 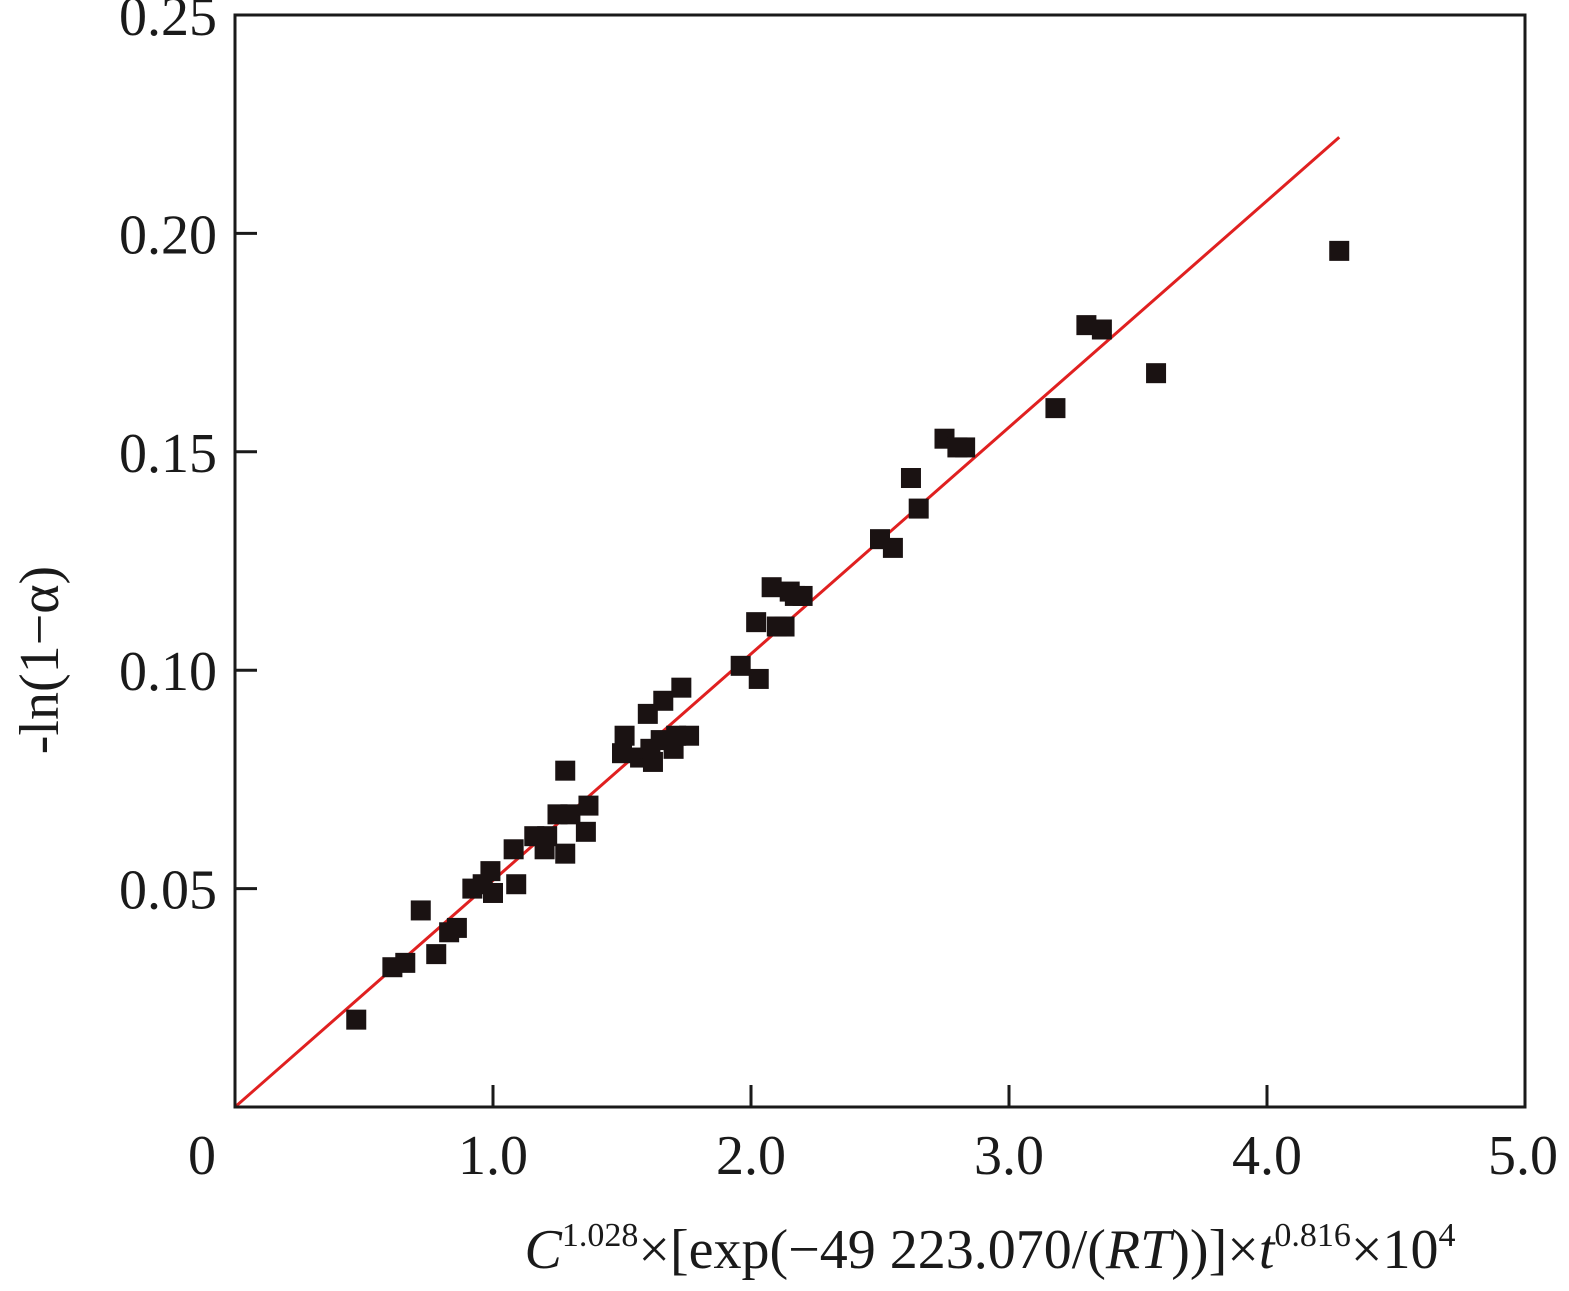 I want to click on y-tick-label: 0.25, so click(x=168, y=24).